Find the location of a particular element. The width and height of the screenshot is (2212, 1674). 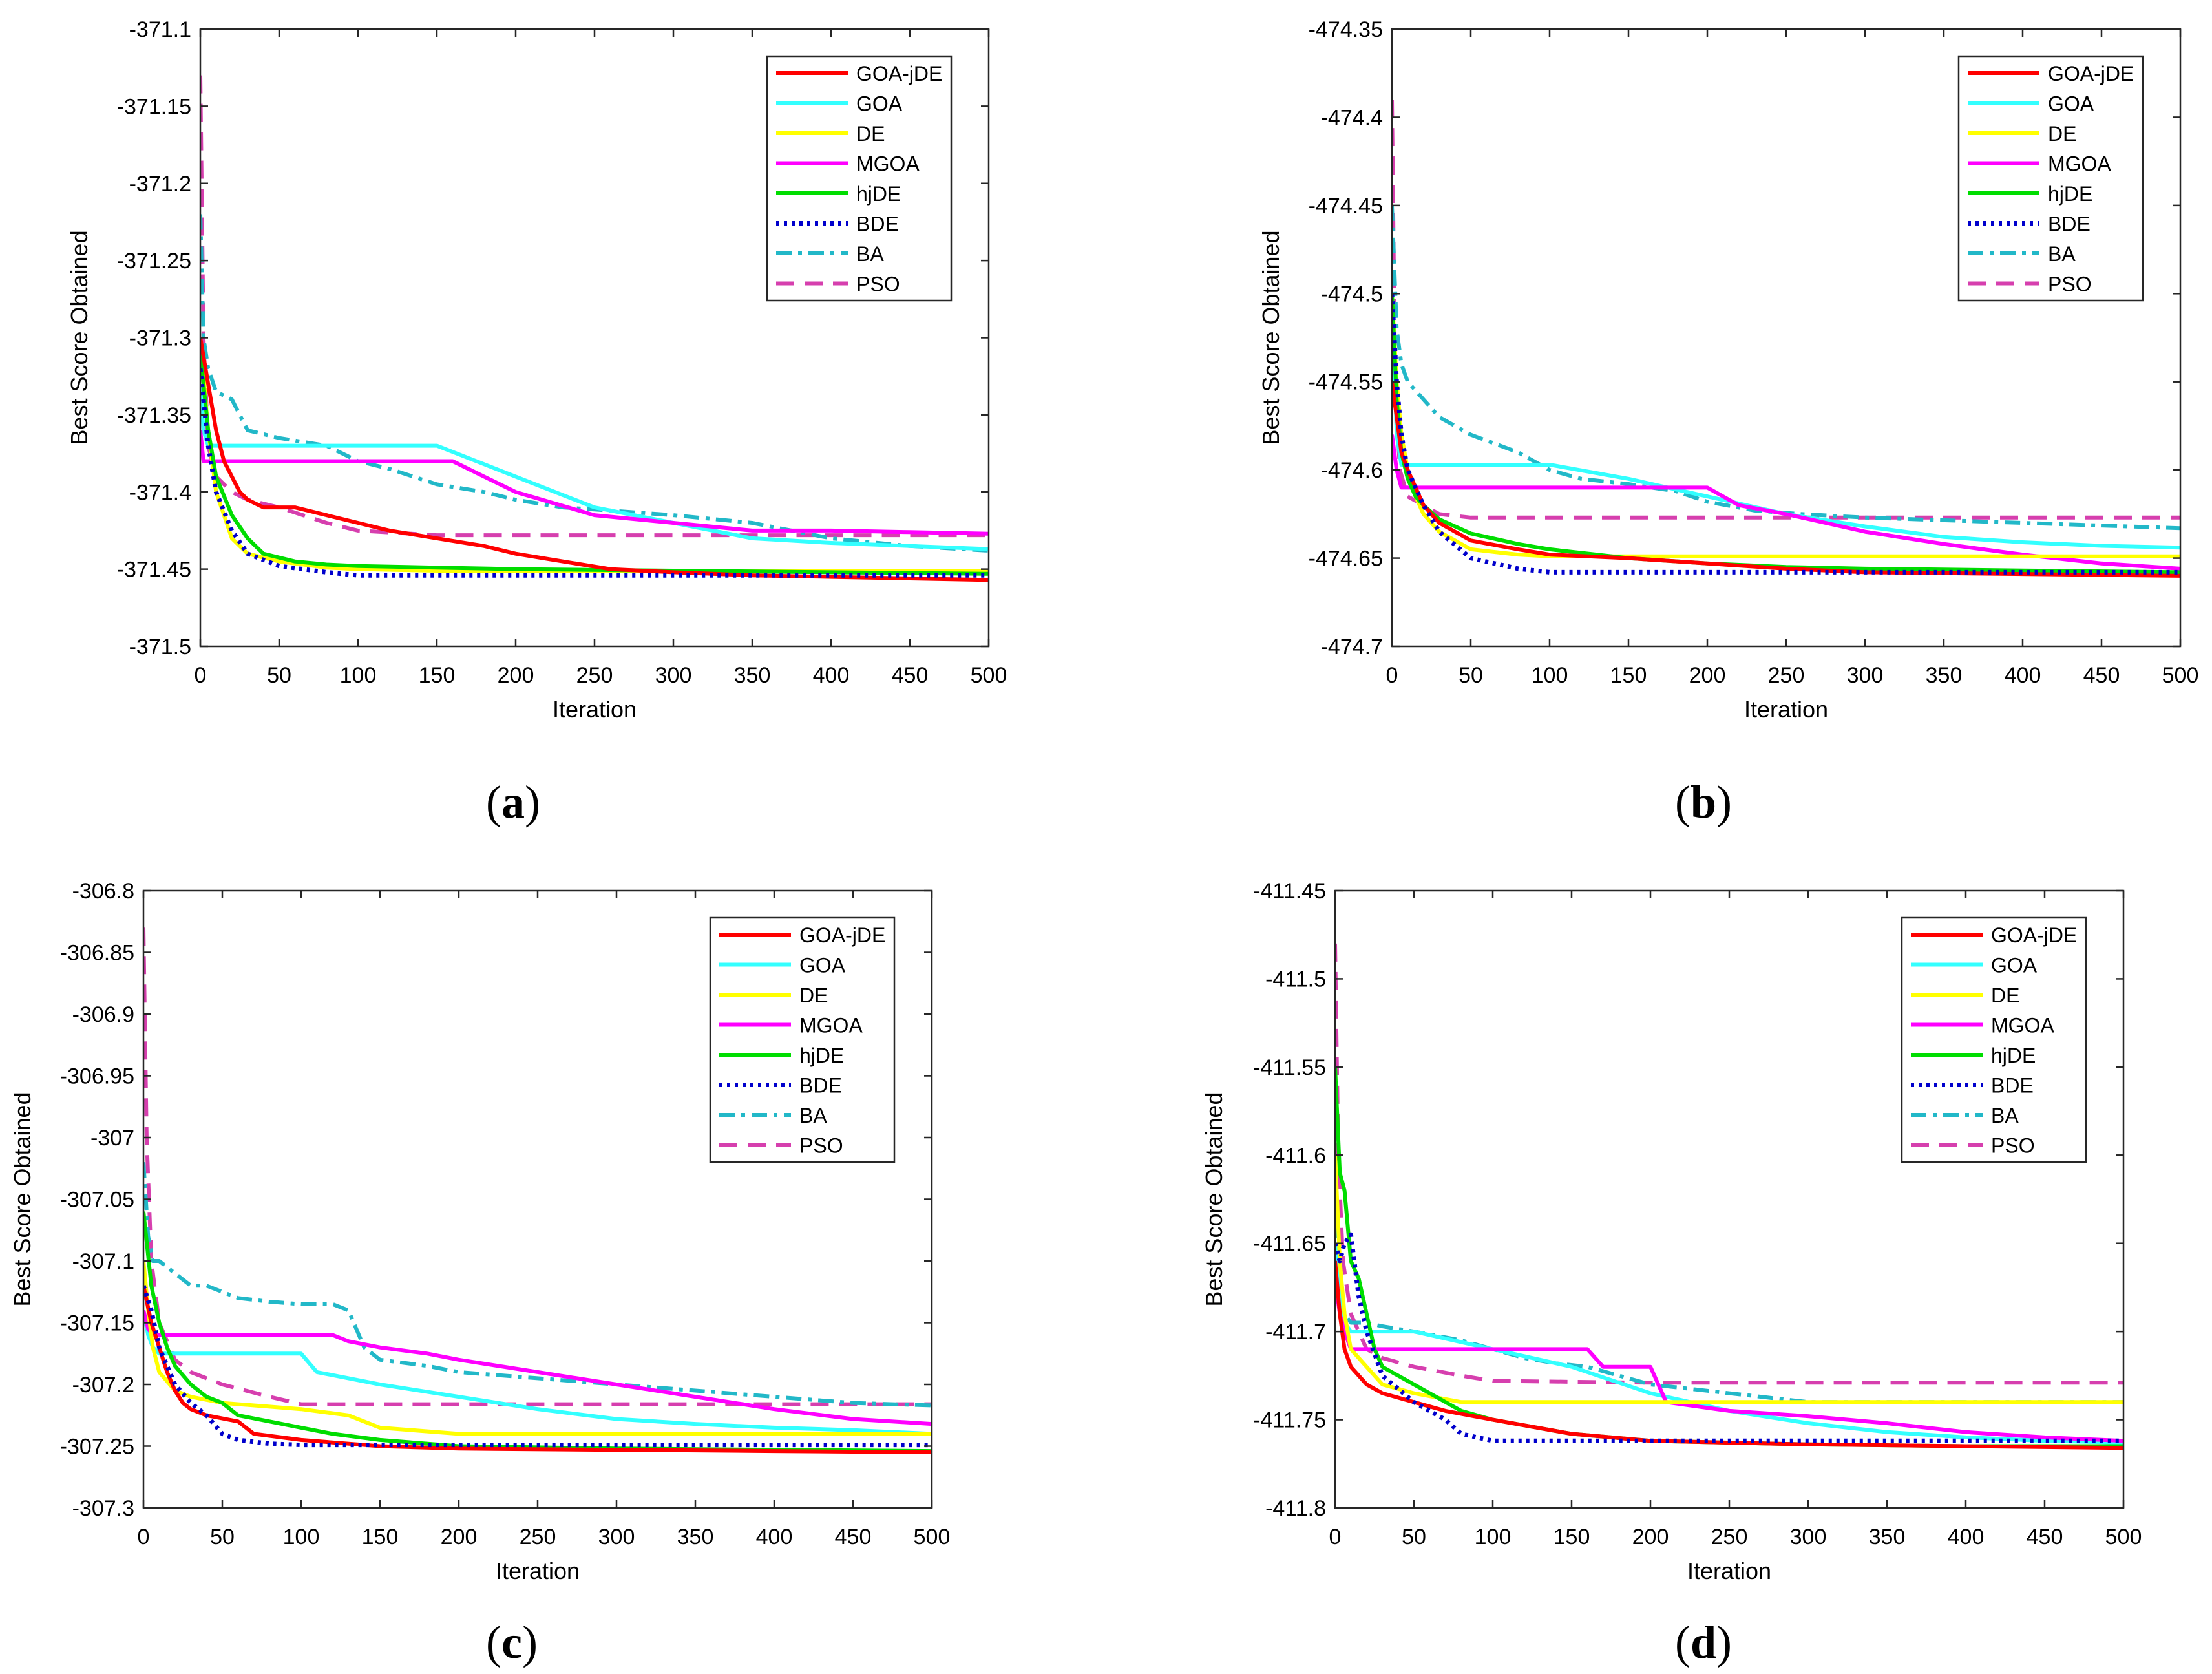

y-tick-label: -411.45 is located at coordinates (1289, 891).